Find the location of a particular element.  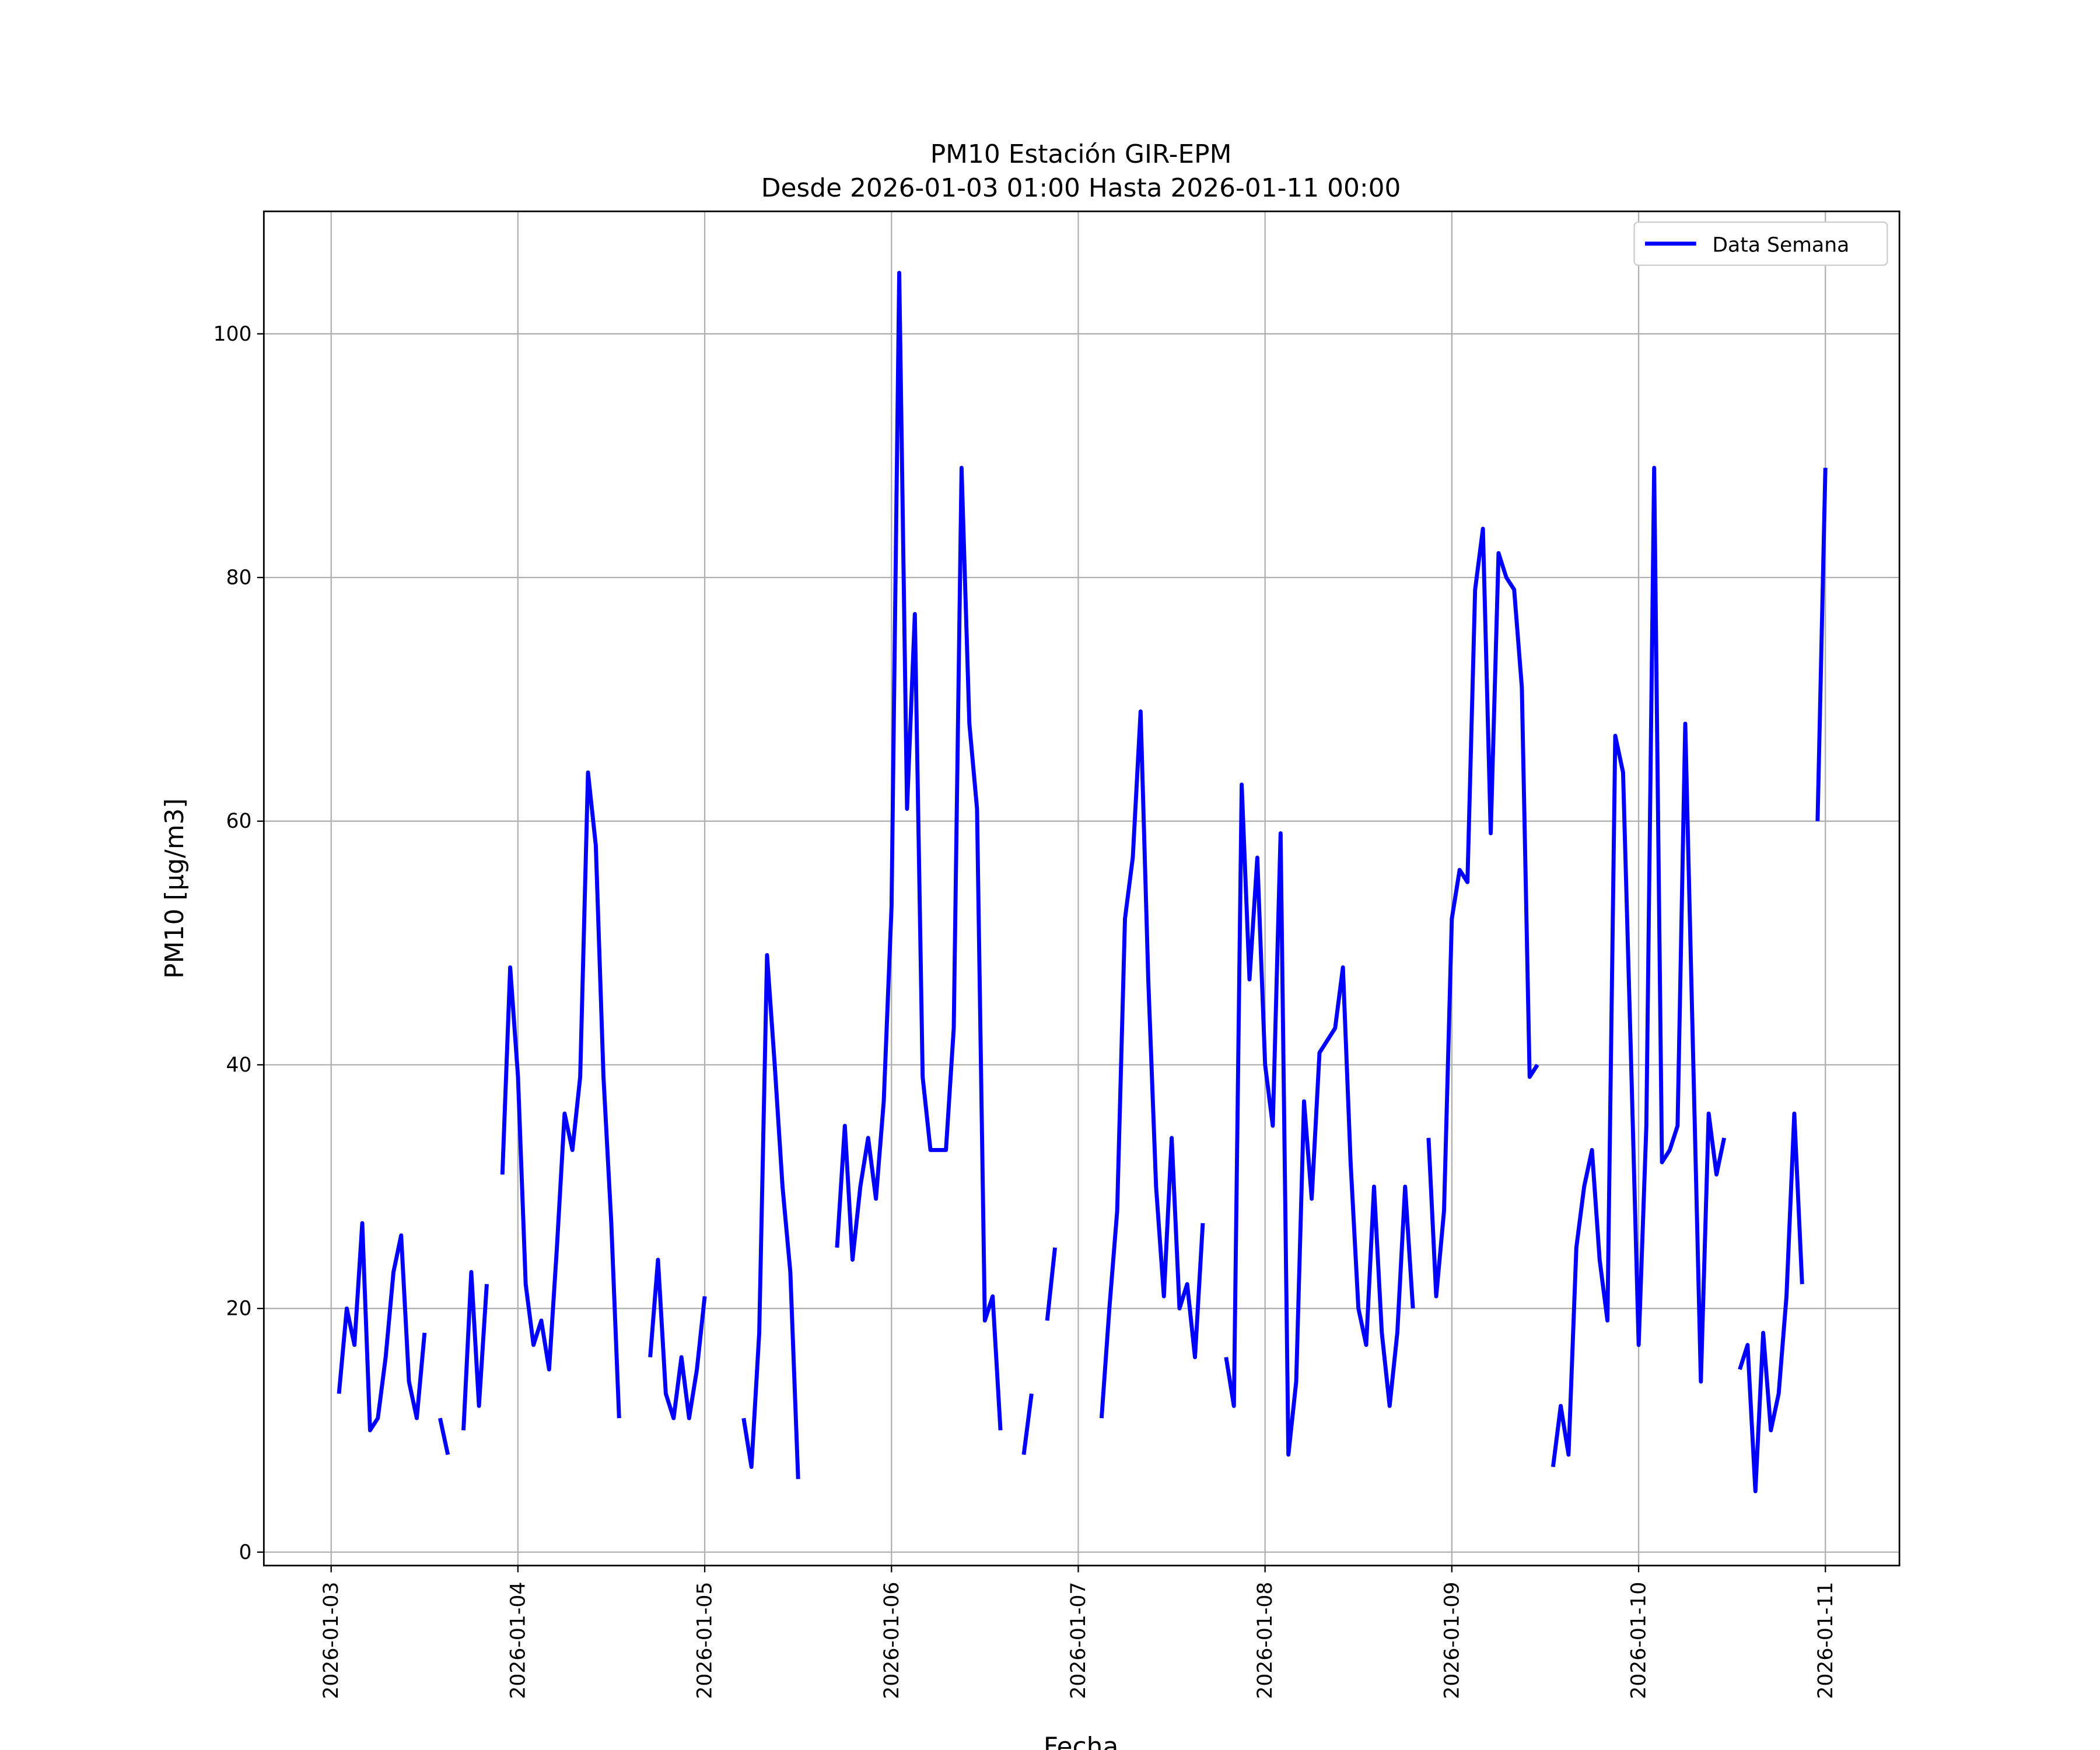

y-axis-label: PM10 [μg/m3] is located at coordinates (175, 888).